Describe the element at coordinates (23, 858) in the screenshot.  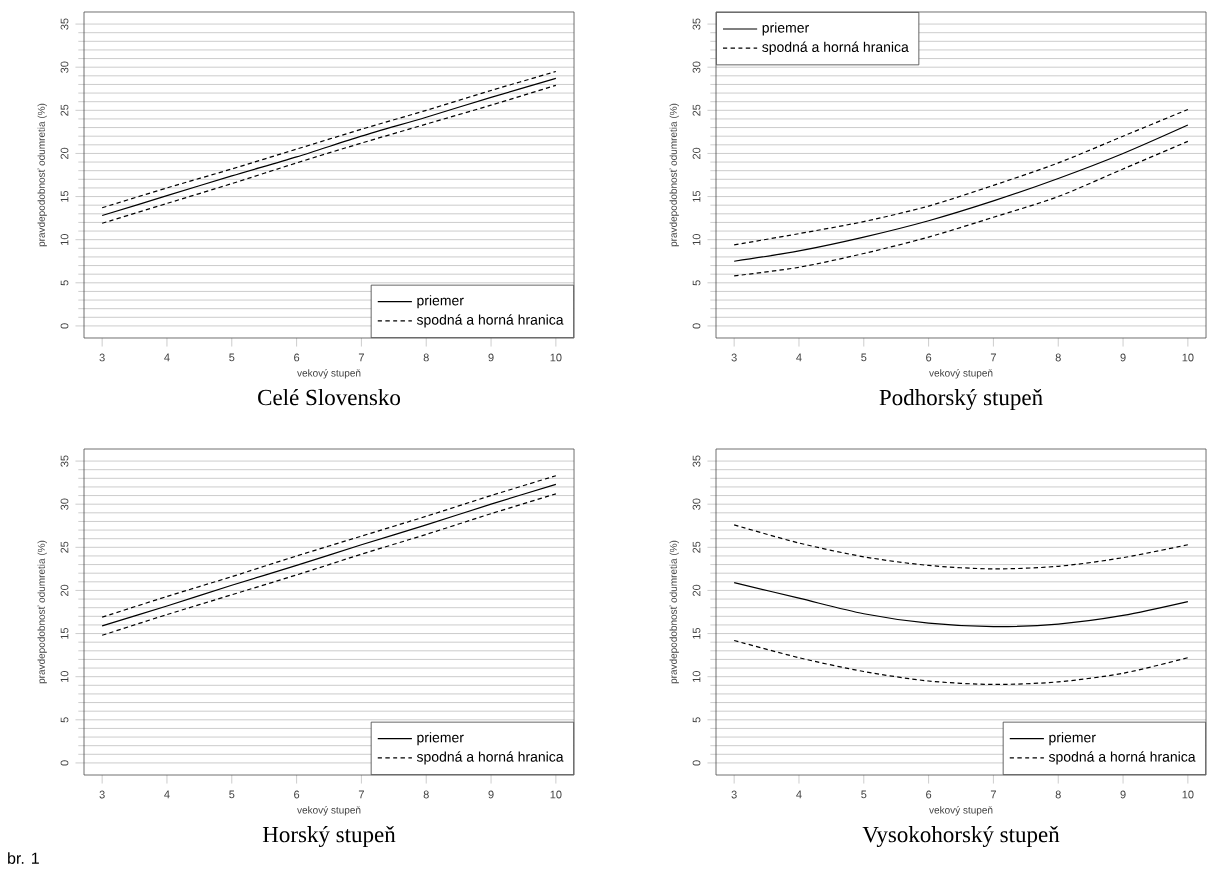
I see `text: br. 1` at that location.